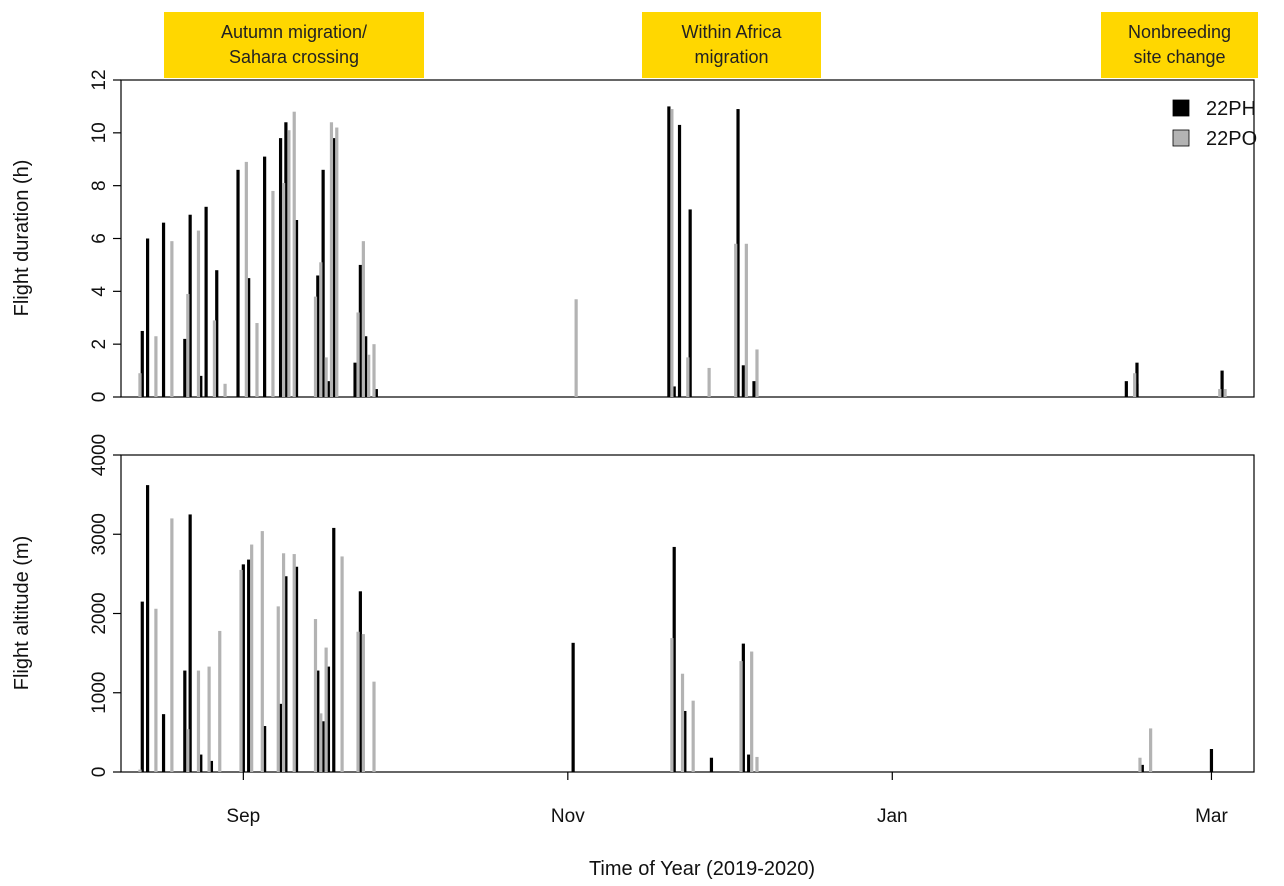  Describe the element at coordinates (1231, 109) in the screenshot. I see `legend-label-22ph: 22PH` at that location.